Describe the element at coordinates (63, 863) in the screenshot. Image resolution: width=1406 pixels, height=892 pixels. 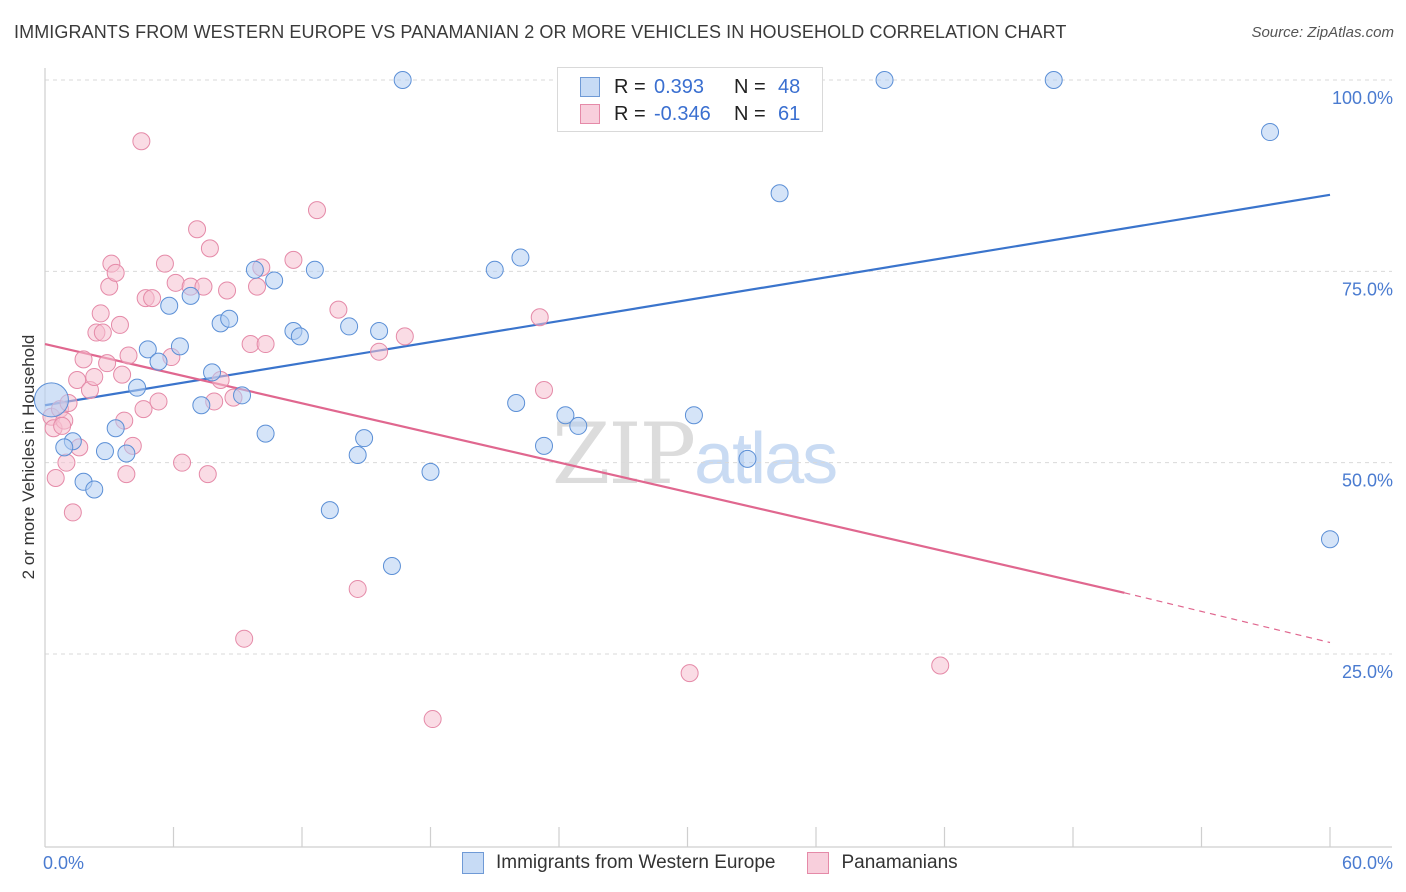
I see `x-tick-label-min: 0.0%` at that location.